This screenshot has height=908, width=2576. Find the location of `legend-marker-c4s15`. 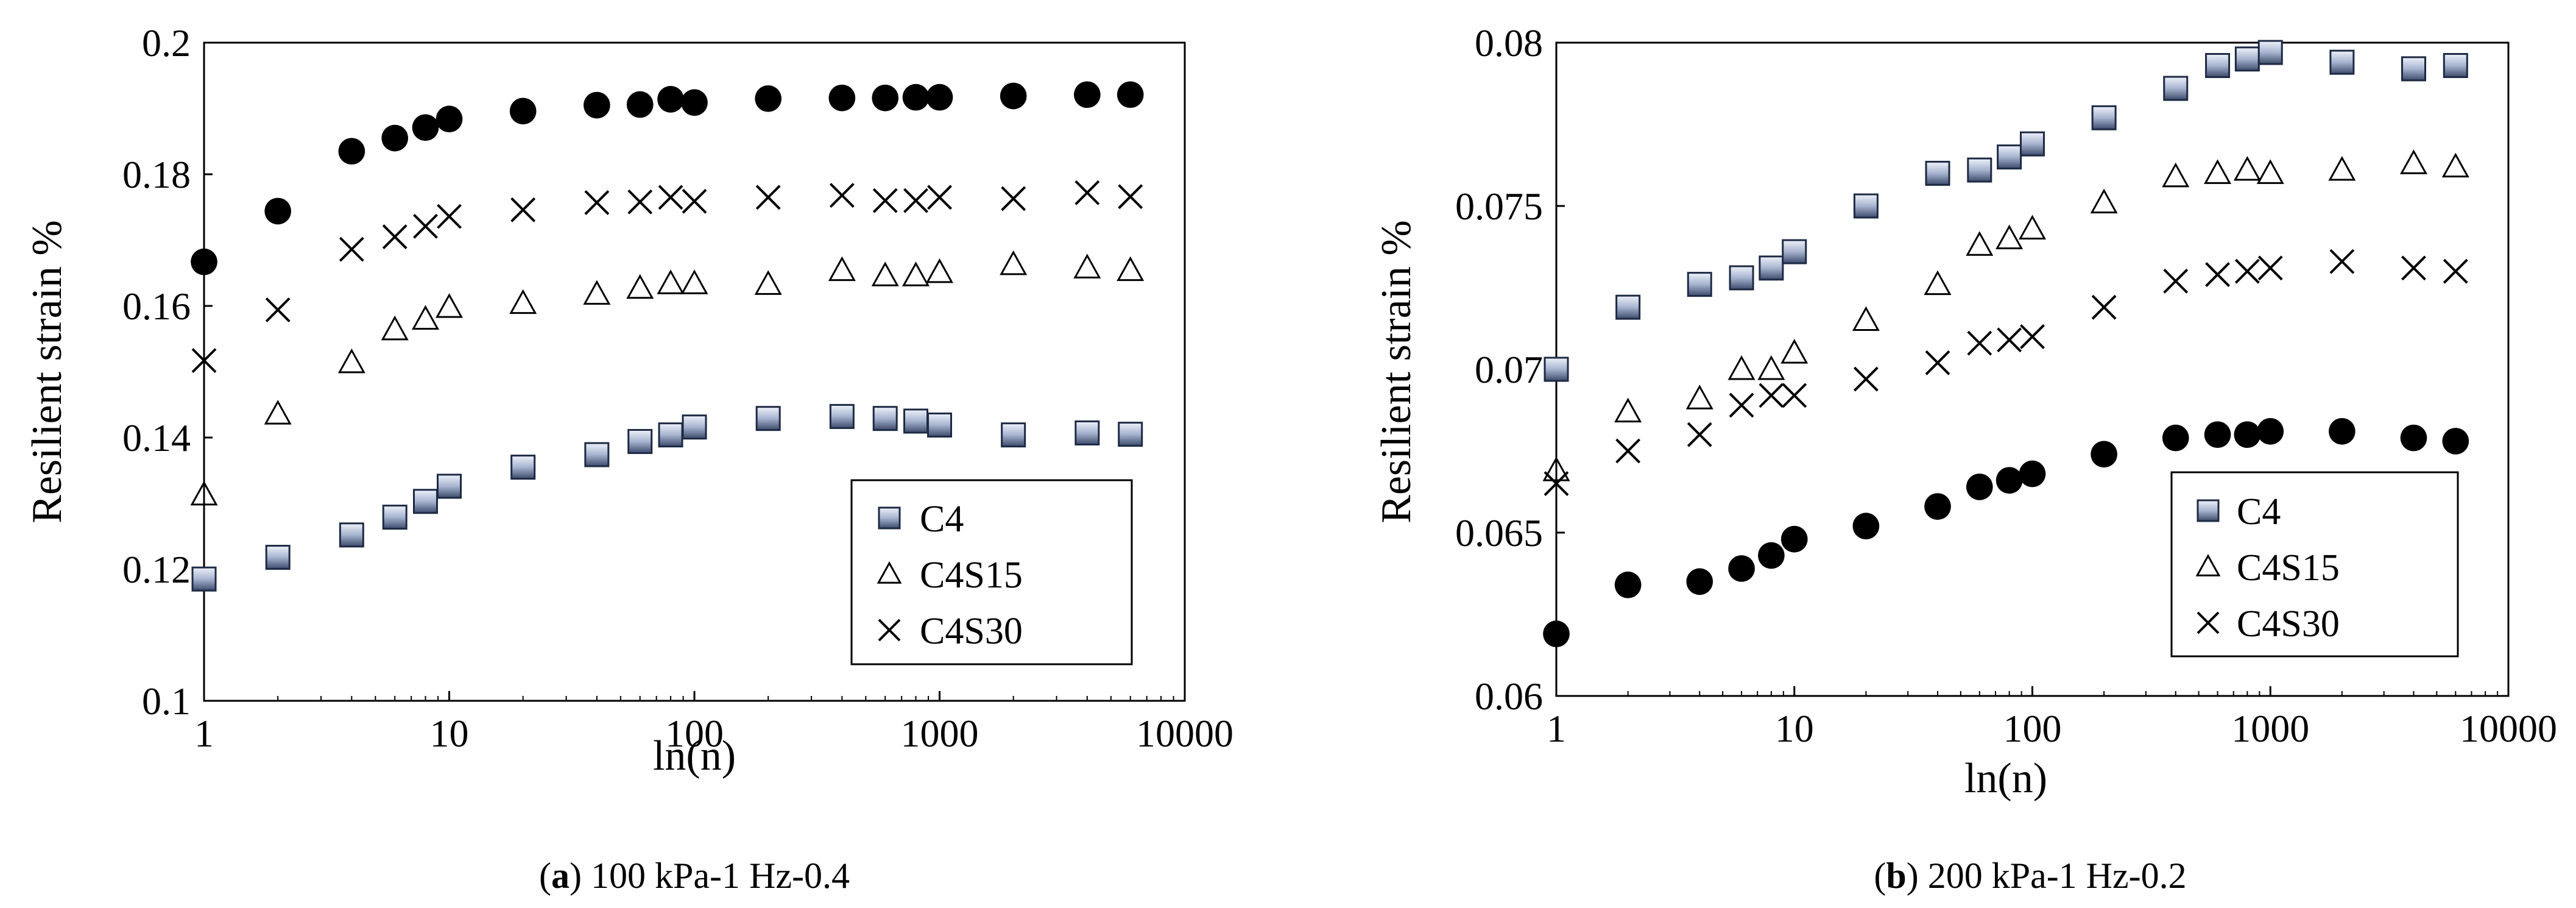

legend-marker-c4s15 is located at coordinates (889, 572).